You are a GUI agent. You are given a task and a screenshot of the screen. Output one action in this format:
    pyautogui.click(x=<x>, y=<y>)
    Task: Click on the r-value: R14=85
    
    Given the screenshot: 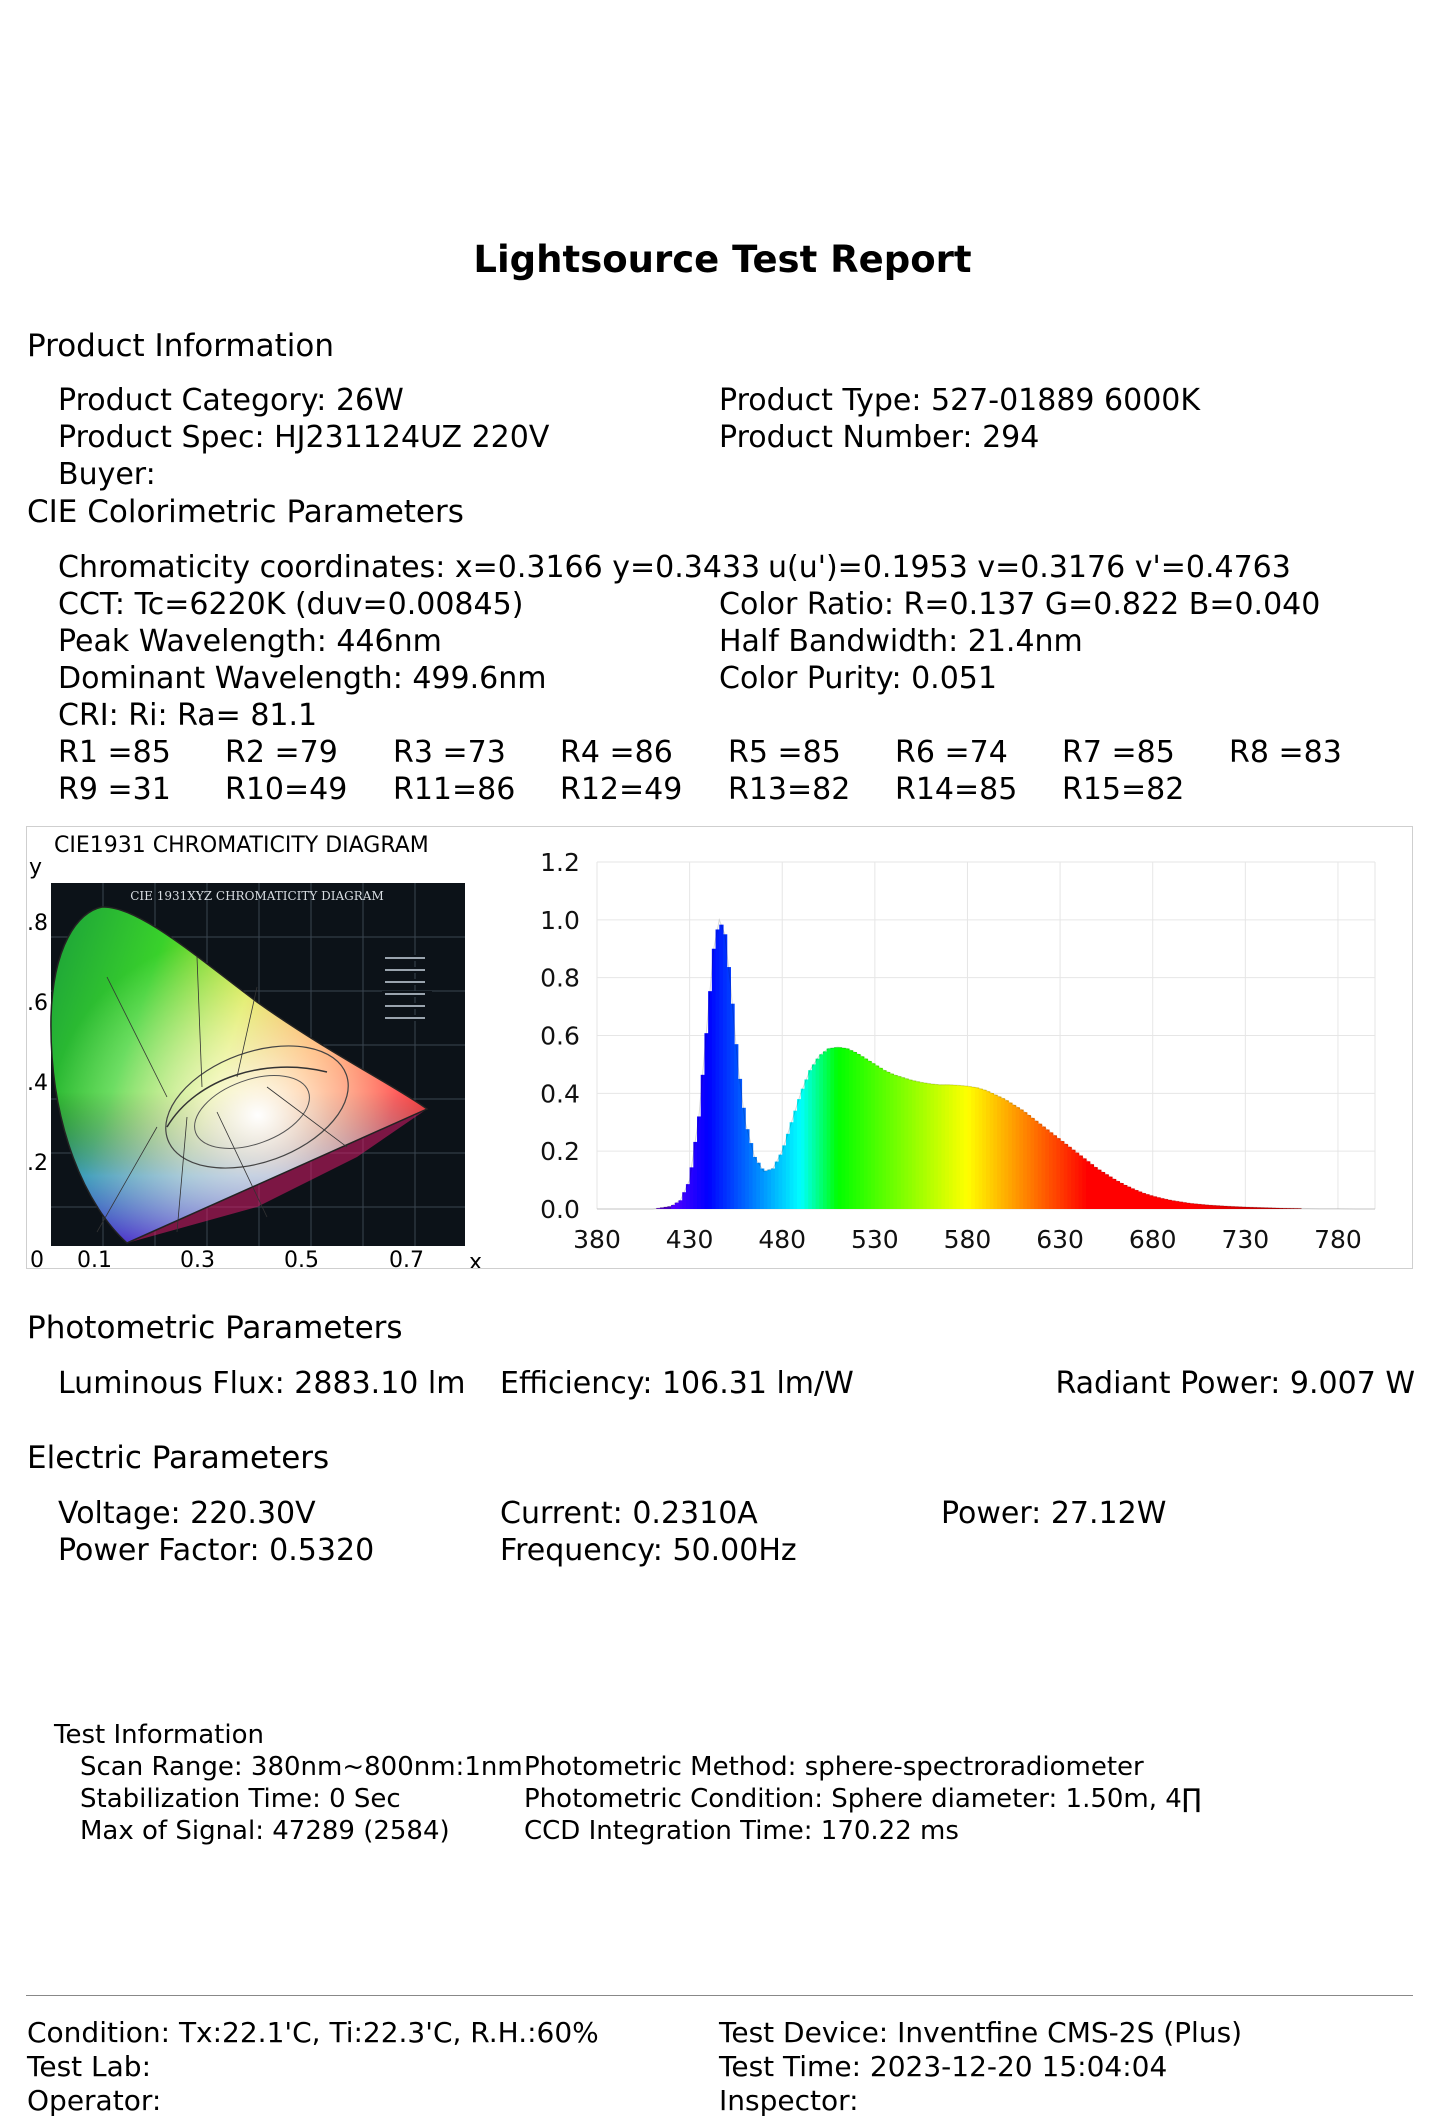 What is the action you would take?
    pyautogui.click(x=956, y=789)
    